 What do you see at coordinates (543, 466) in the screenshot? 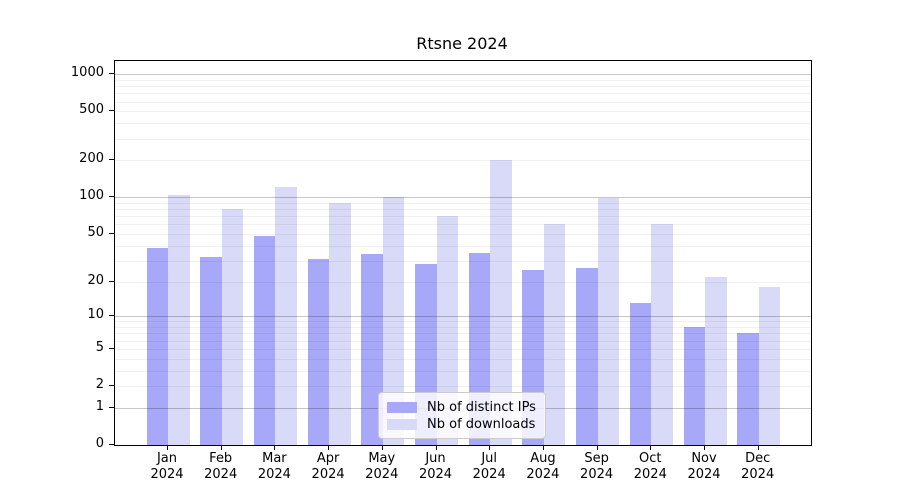
I see `x-tick-label-aug: Aug 2024` at bounding box center [543, 466].